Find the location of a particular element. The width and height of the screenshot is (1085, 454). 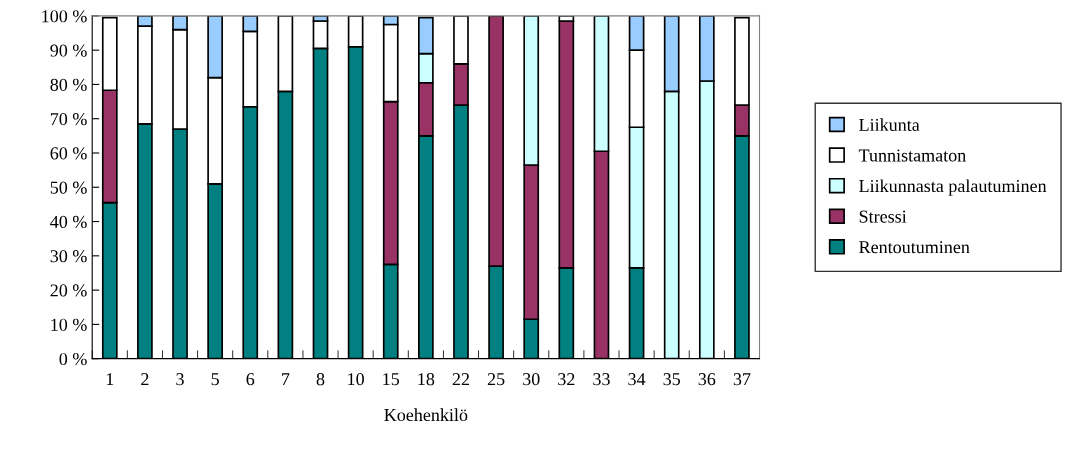

x-tick-label: 1 is located at coordinates (110, 379).